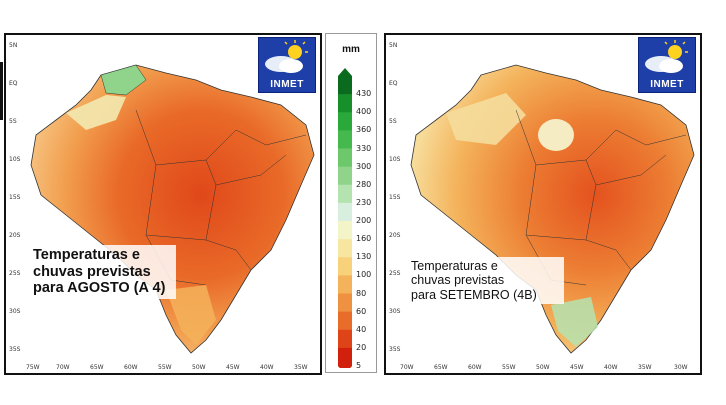  What do you see at coordinates (364, 94) in the screenshot?
I see `legend-tick-label: 430` at bounding box center [364, 94].